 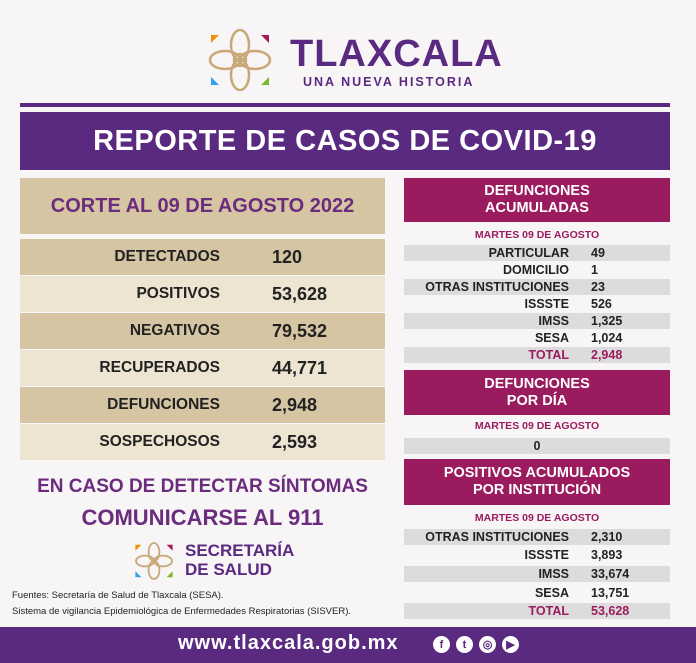 I want to click on row-value: 79,532, so click(x=300, y=330).